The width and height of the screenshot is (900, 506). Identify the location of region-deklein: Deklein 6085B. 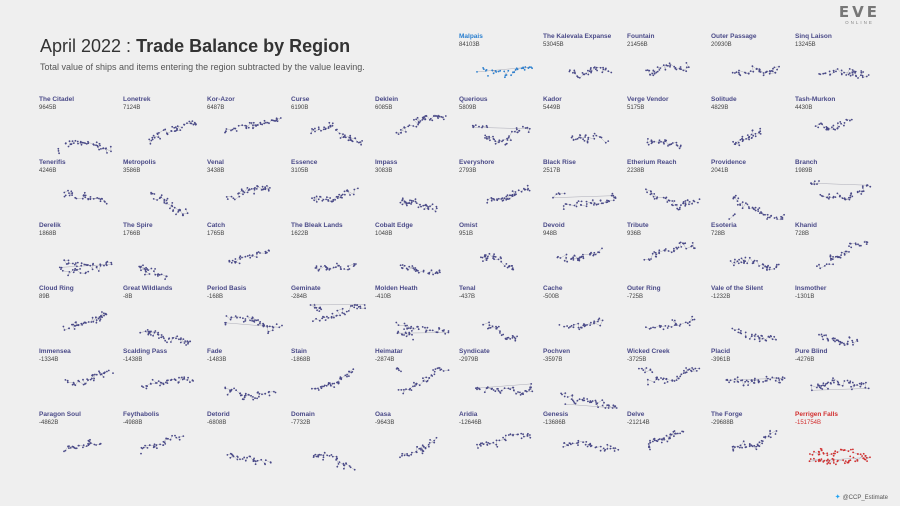
(416, 127).